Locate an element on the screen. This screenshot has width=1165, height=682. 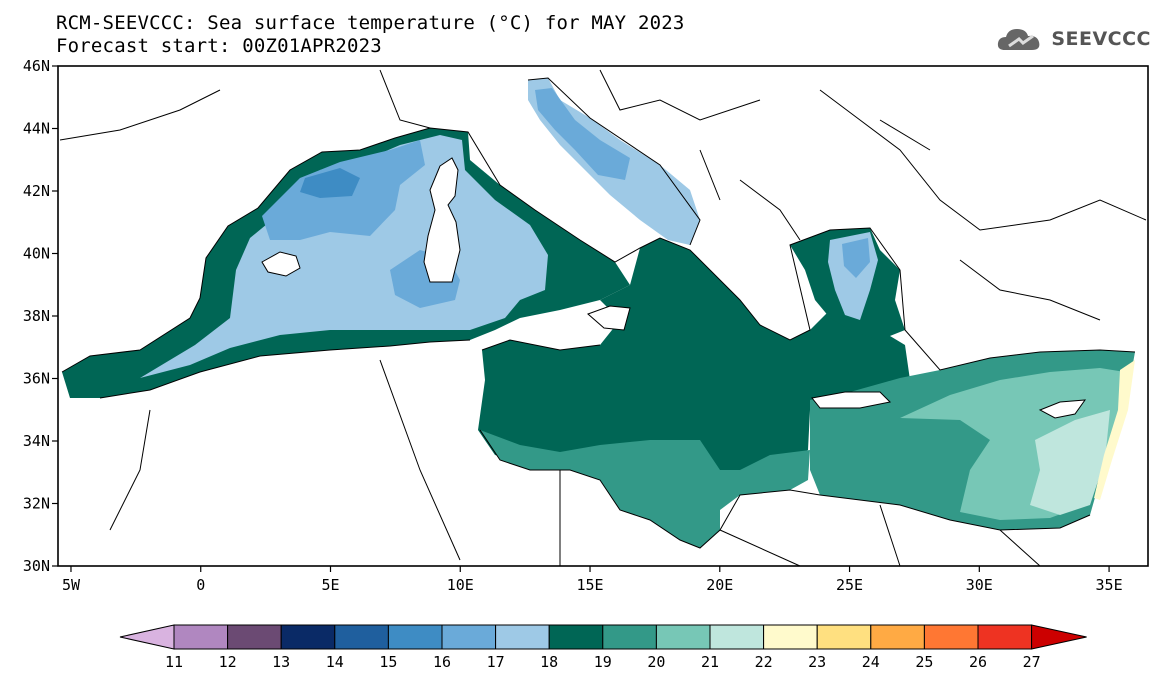
logo-text: SEEVCCC is located at coordinates (1101, 39).